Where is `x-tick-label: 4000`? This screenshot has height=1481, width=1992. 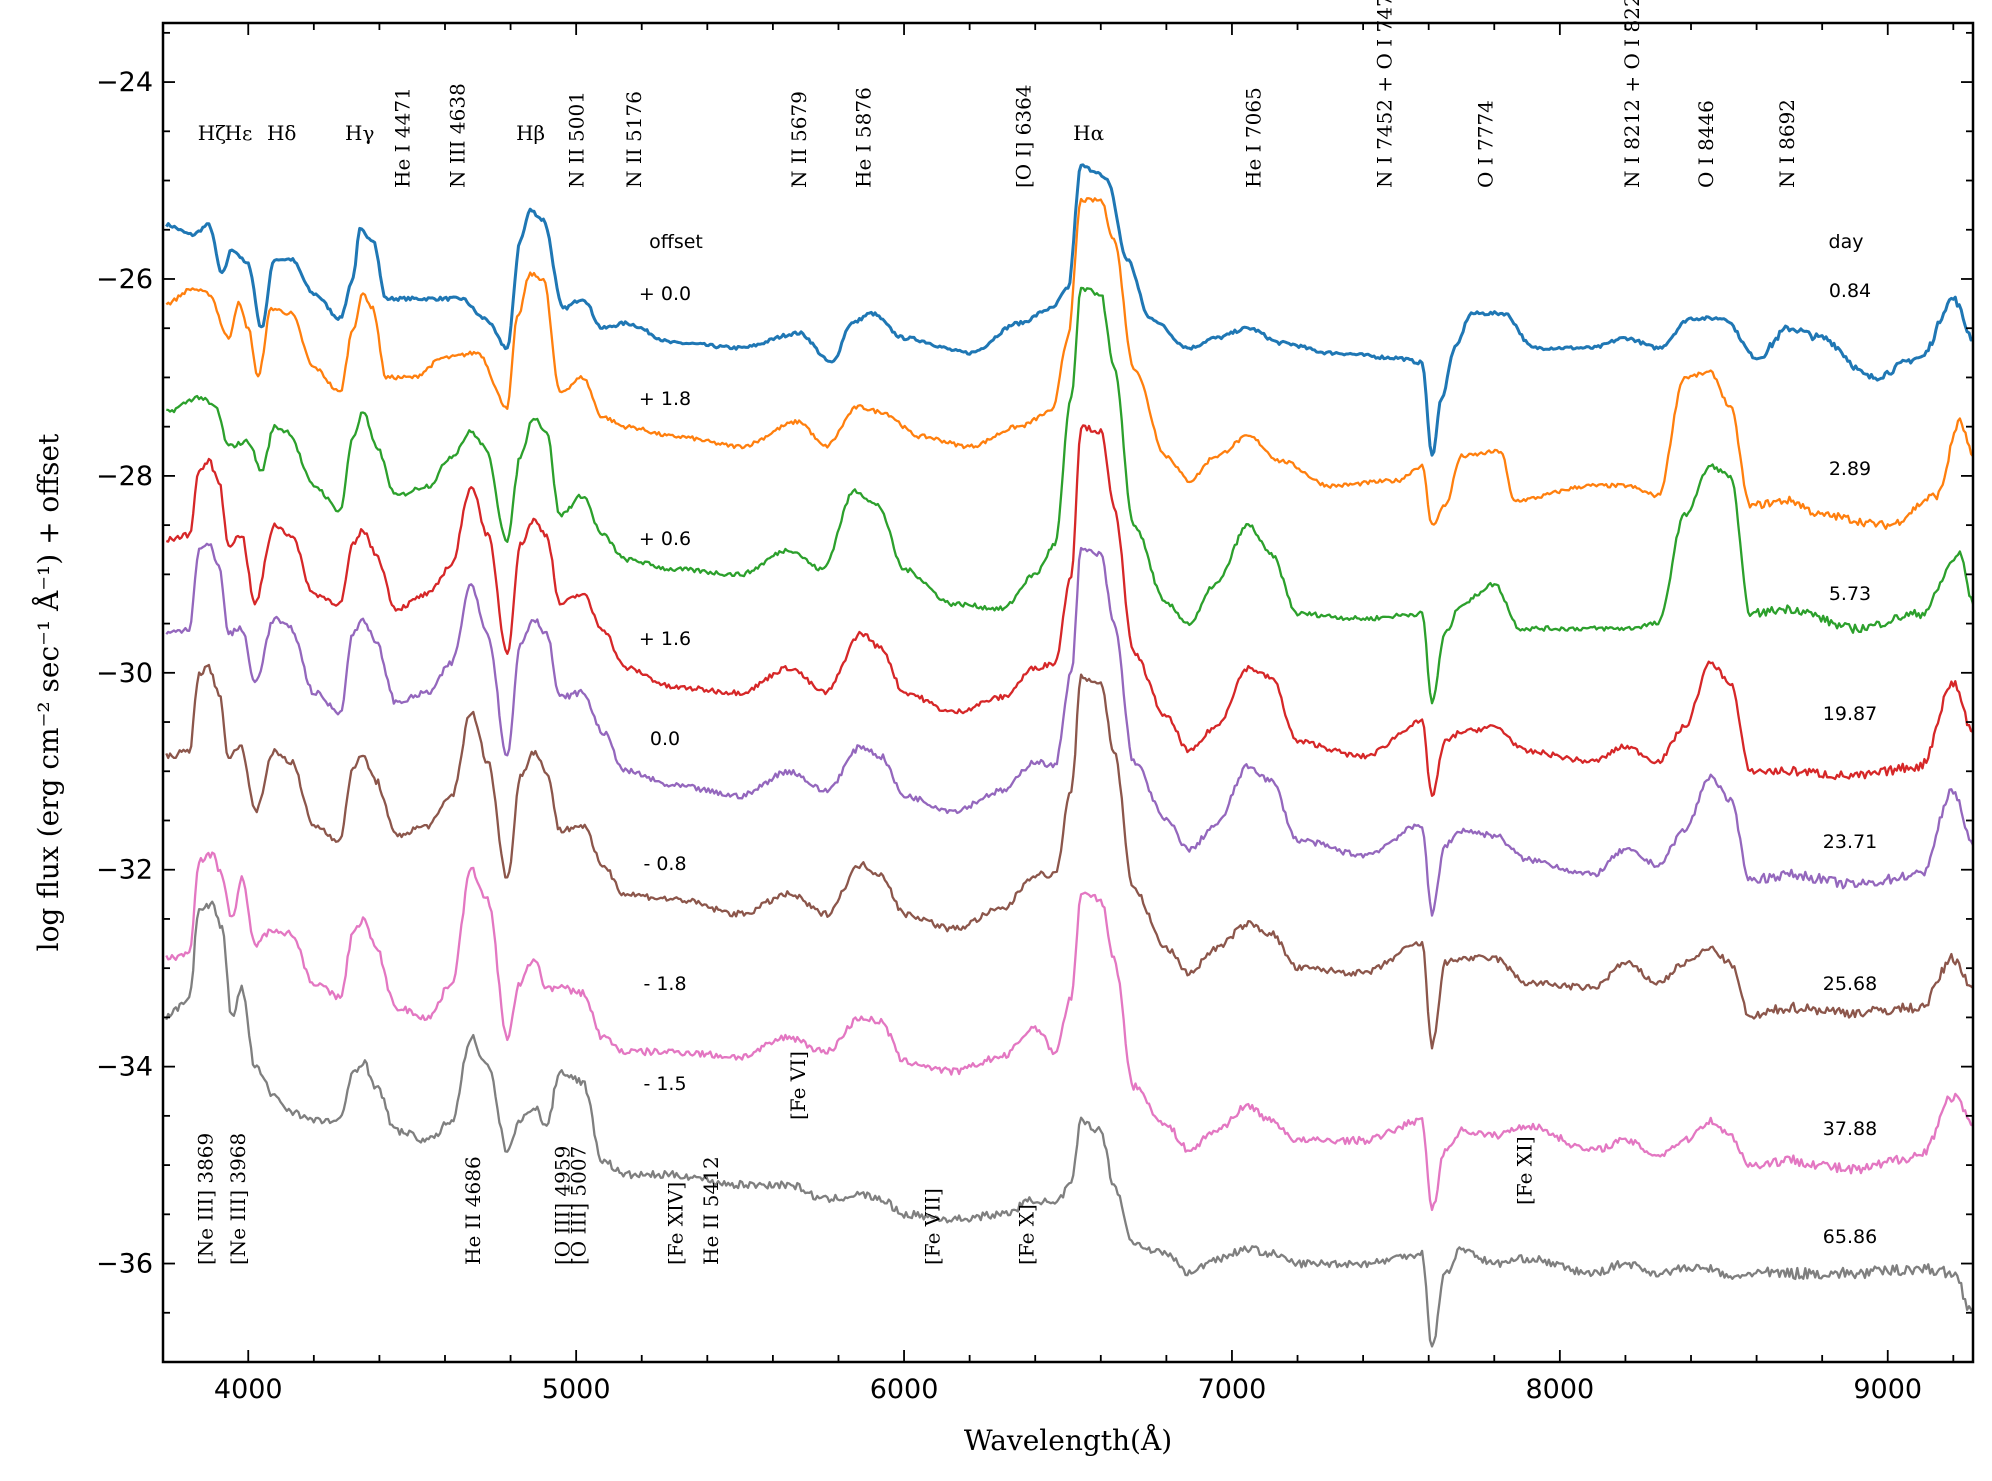 x-tick-label: 4000 is located at coordinates (248, 1389).